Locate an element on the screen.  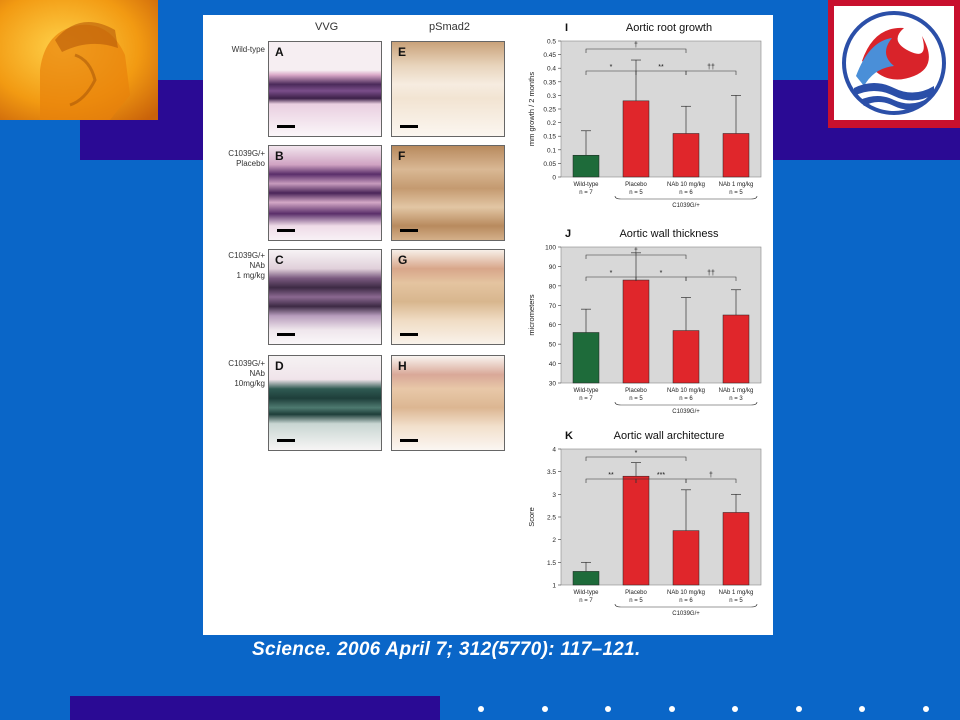
y-tick-label: 2 is located at coordinates (554, 540).